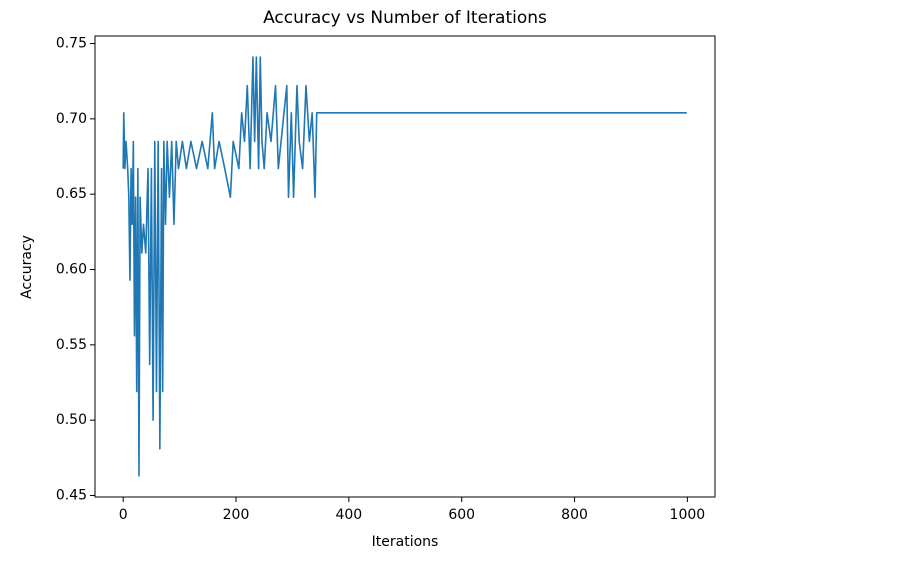 The height and width of the screenshot is (568, 904). I want to click on y-axis-label: Accuracy, so click(27, 267).